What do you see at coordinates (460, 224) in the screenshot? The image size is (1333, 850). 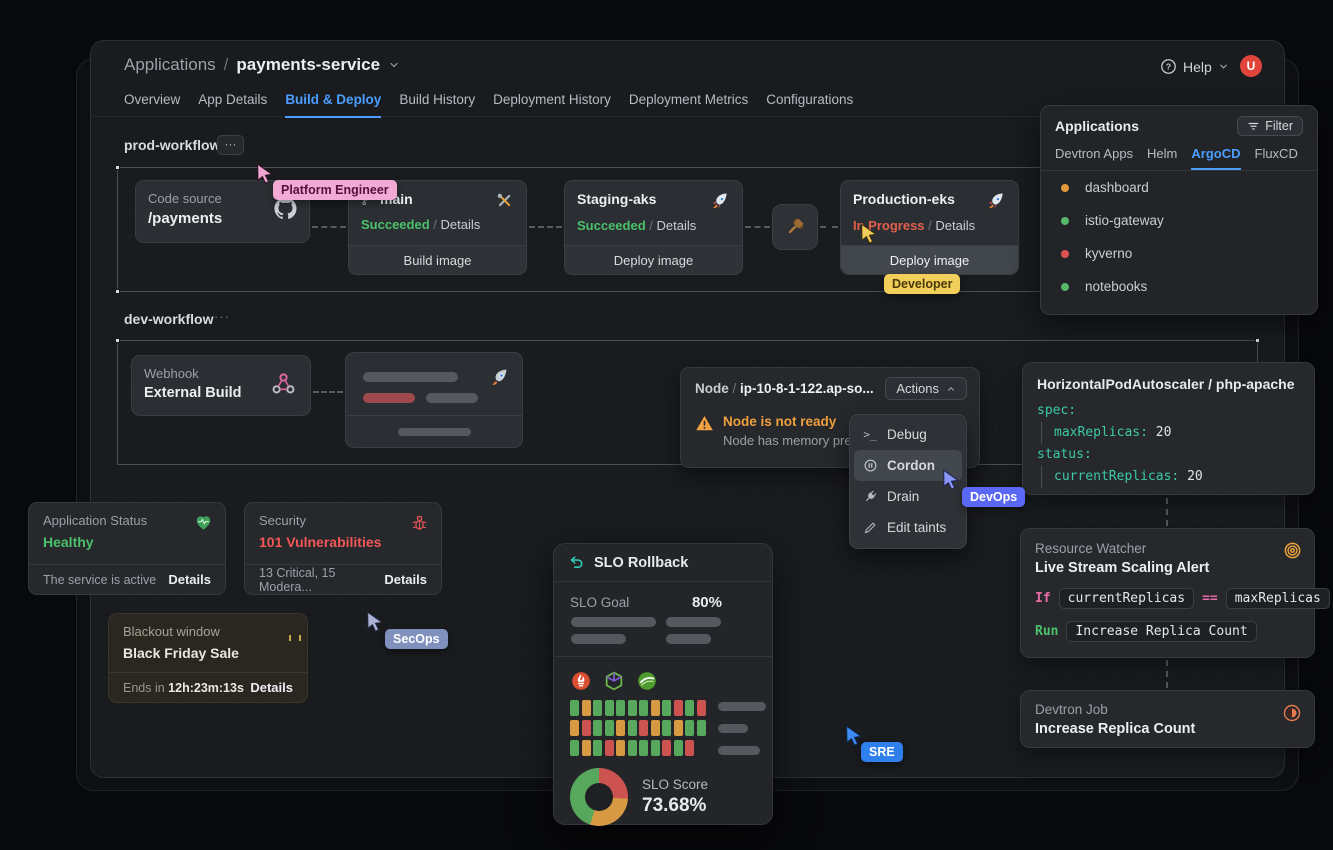 I see `build-details-link: Details` at bounding box center [460, 224].